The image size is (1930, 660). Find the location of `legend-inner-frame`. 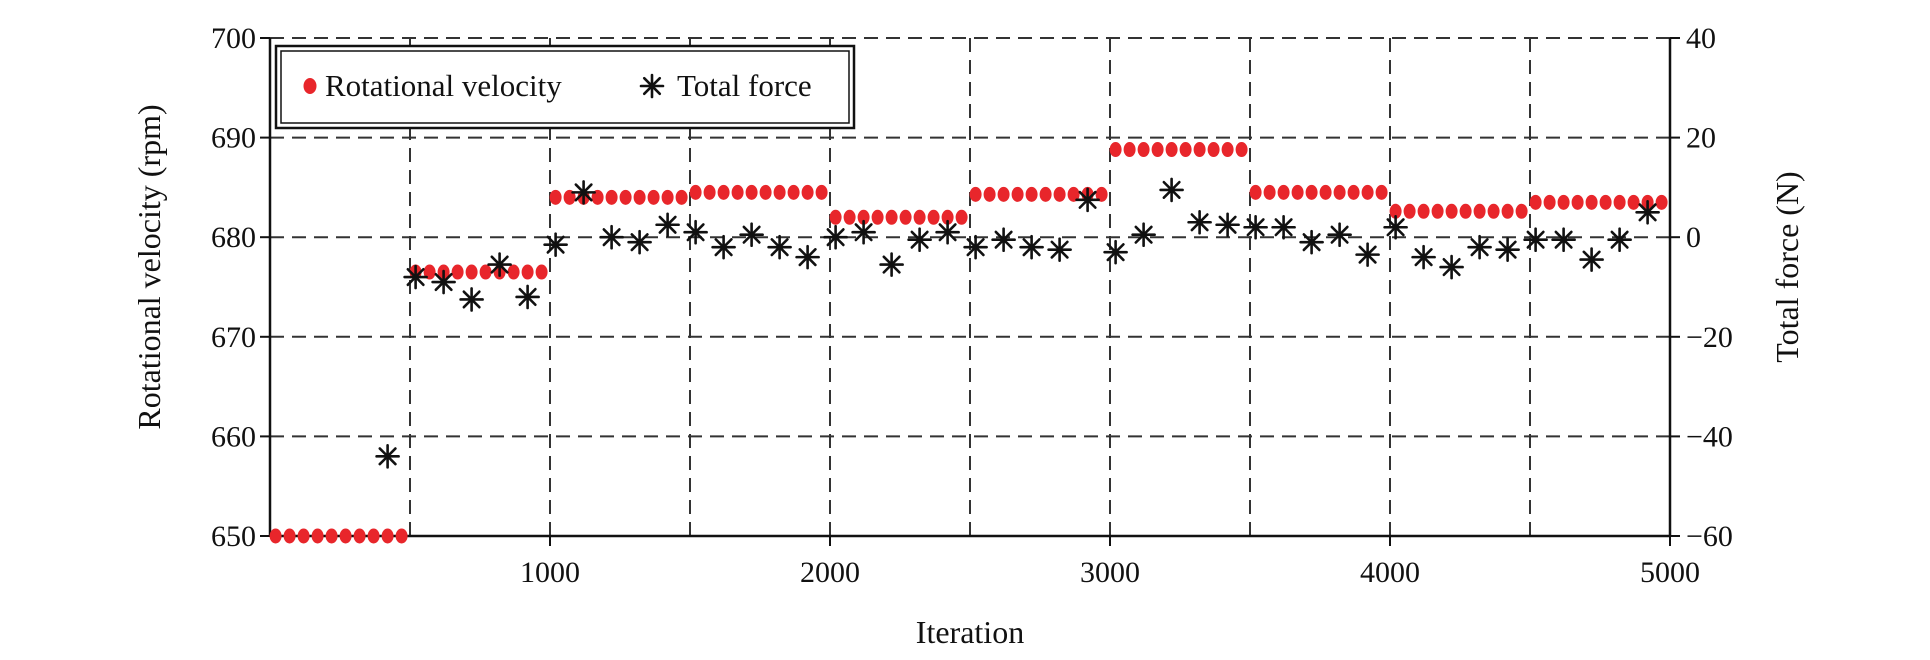

legend-inner-frame is located at coordinates (565, 87).